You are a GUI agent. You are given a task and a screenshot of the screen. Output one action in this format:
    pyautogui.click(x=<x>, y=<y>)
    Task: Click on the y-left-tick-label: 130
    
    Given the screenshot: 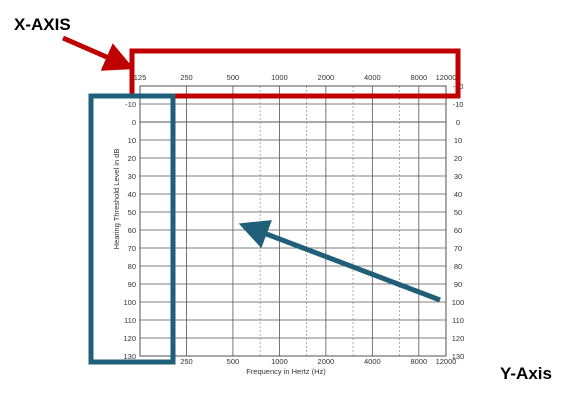 What is the action you would take?
    pyautogui.click(x=129, y=356)
    